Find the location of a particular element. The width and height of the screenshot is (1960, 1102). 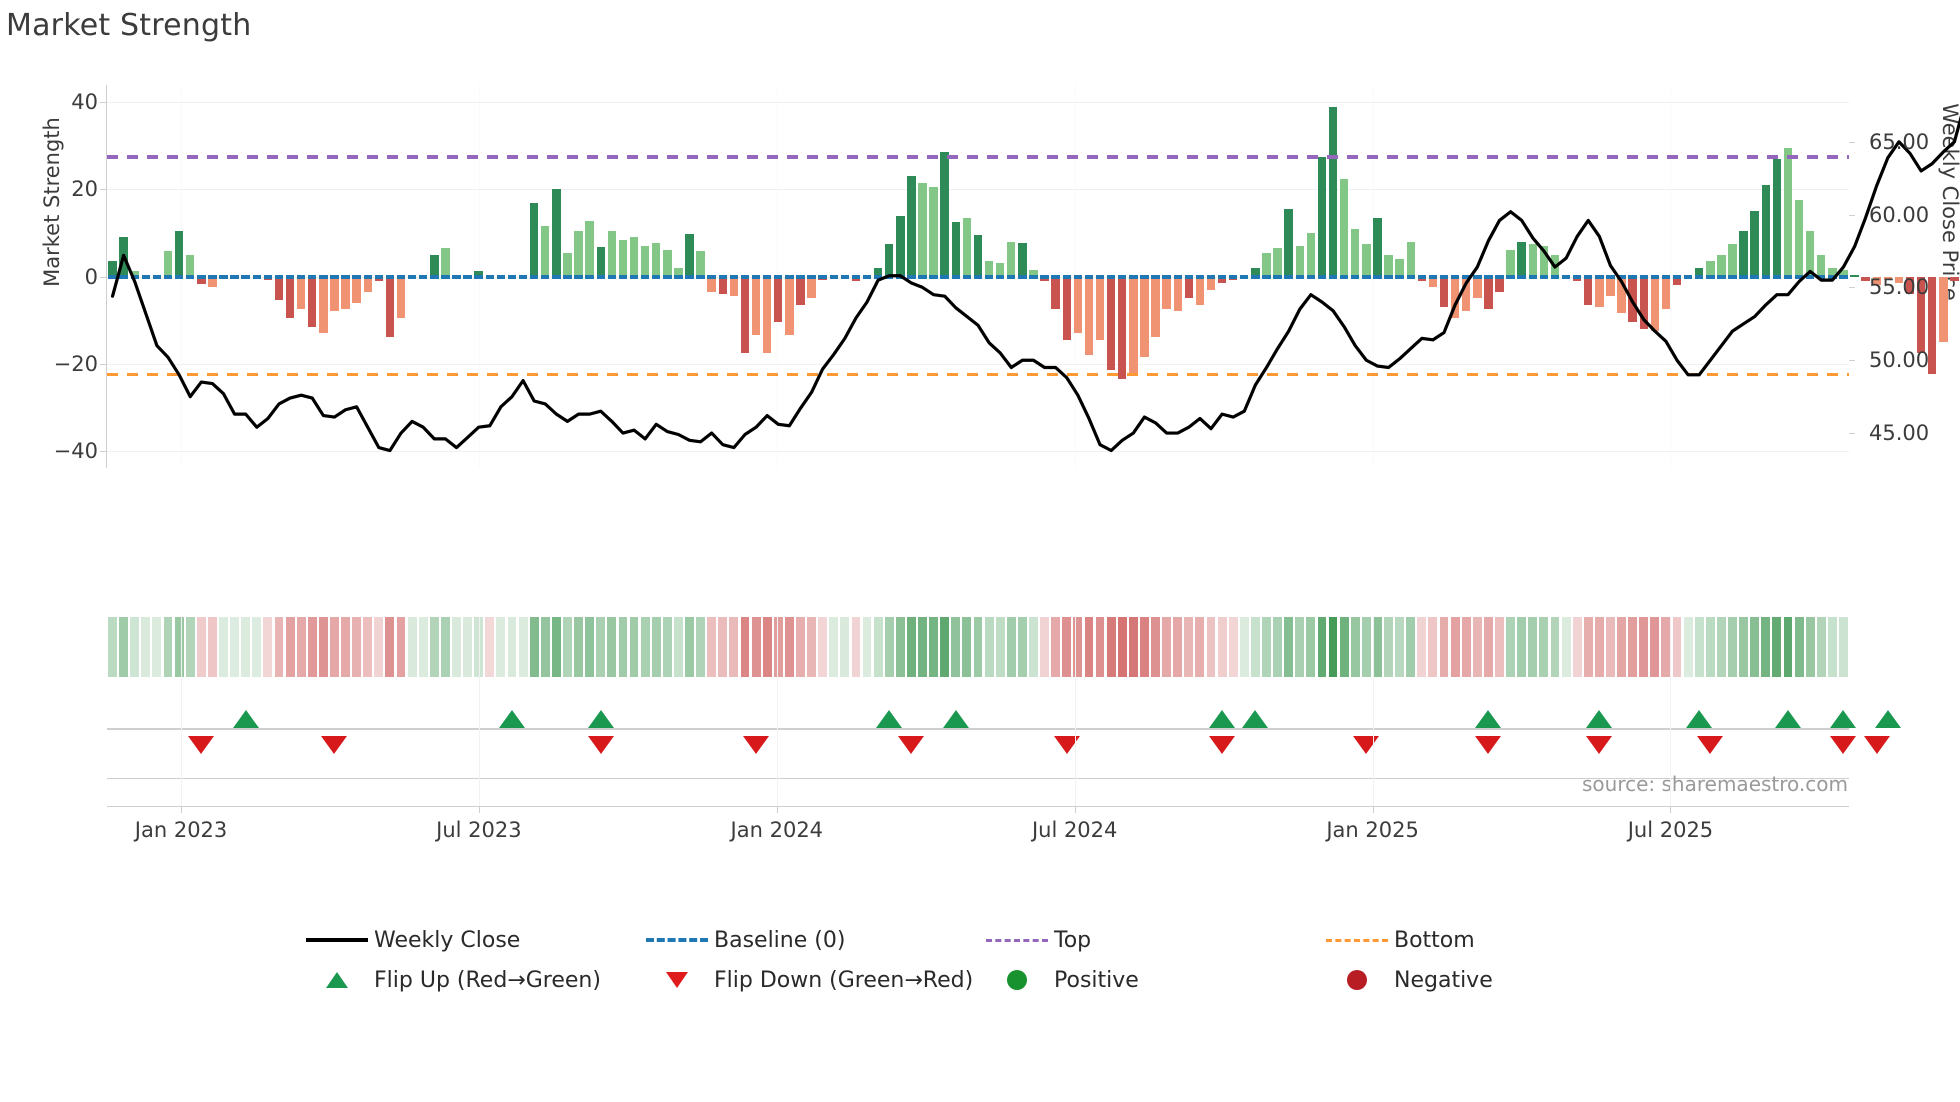

triangle-down-icon is located at coordinates (677, 980).